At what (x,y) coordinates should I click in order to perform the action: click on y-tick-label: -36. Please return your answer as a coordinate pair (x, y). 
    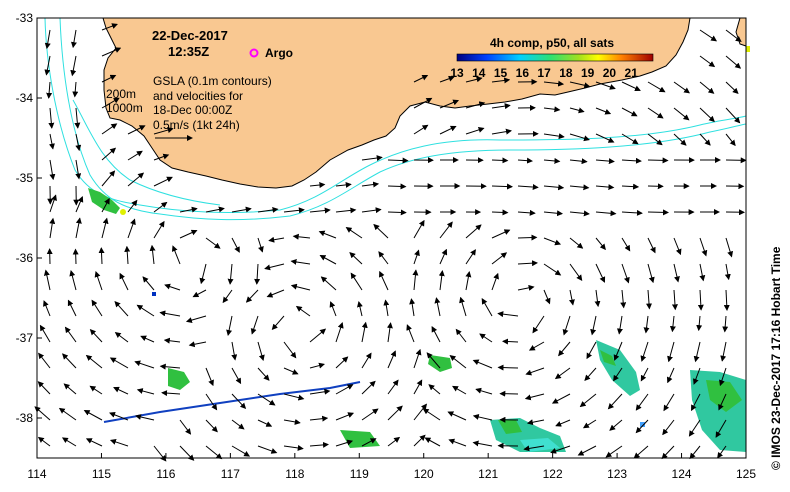
    Looking at the image, I should click on (25, 258).